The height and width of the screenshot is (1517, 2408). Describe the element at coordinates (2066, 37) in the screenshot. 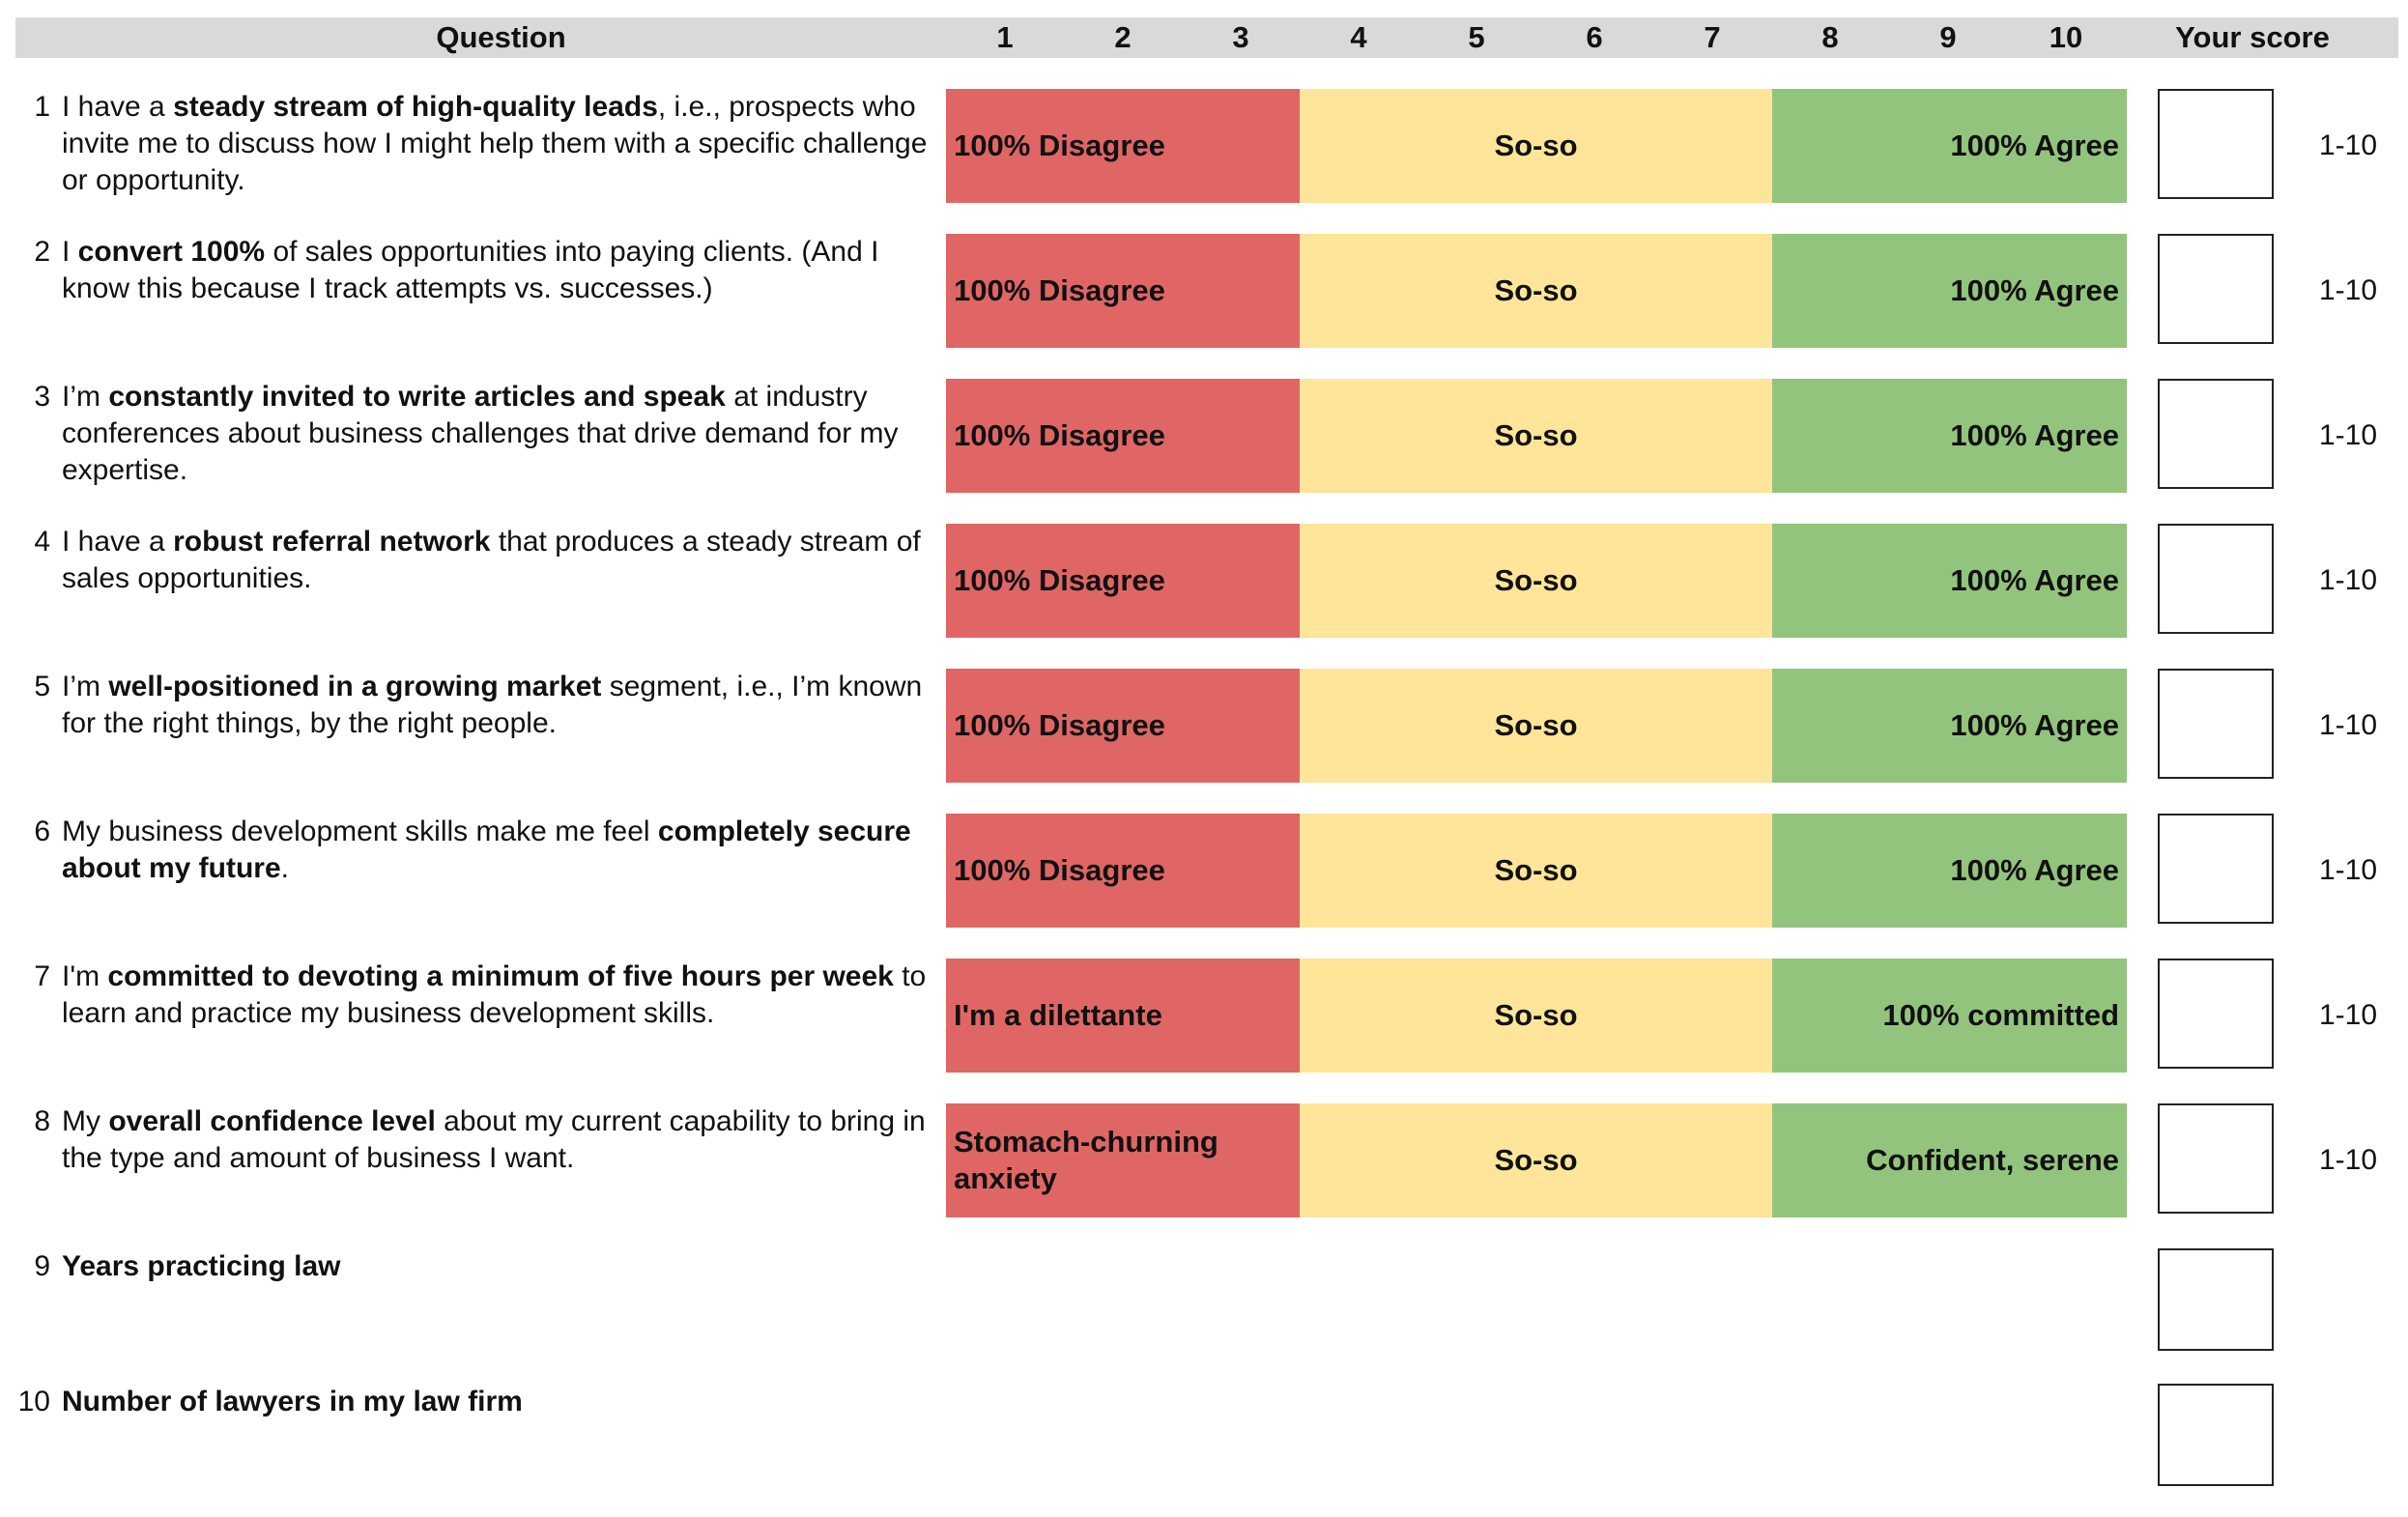

I see `header-scale-10: 10` at that location.